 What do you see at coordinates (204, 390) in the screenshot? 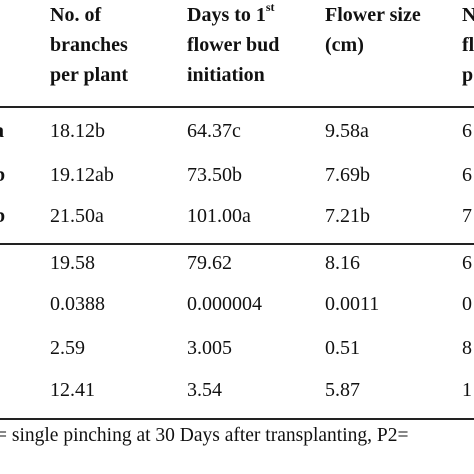
I see `cell-s4-days: 3.54` at bounding box center [204, 390].